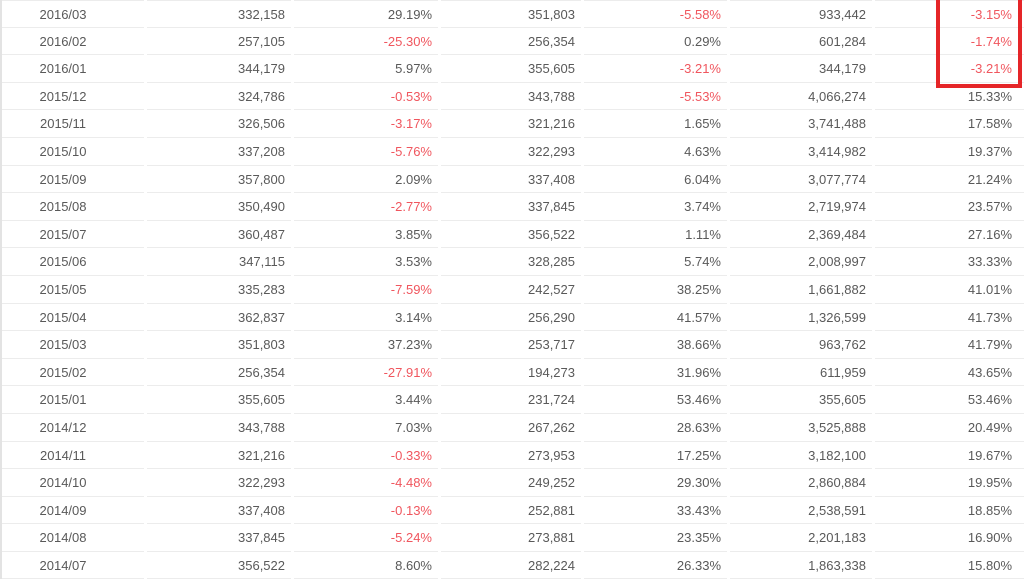  What do you see at coordinates (366, 235) in the screenshot?
I see `cell-pct-1: 3.85%` at bounding box center [366, 235].